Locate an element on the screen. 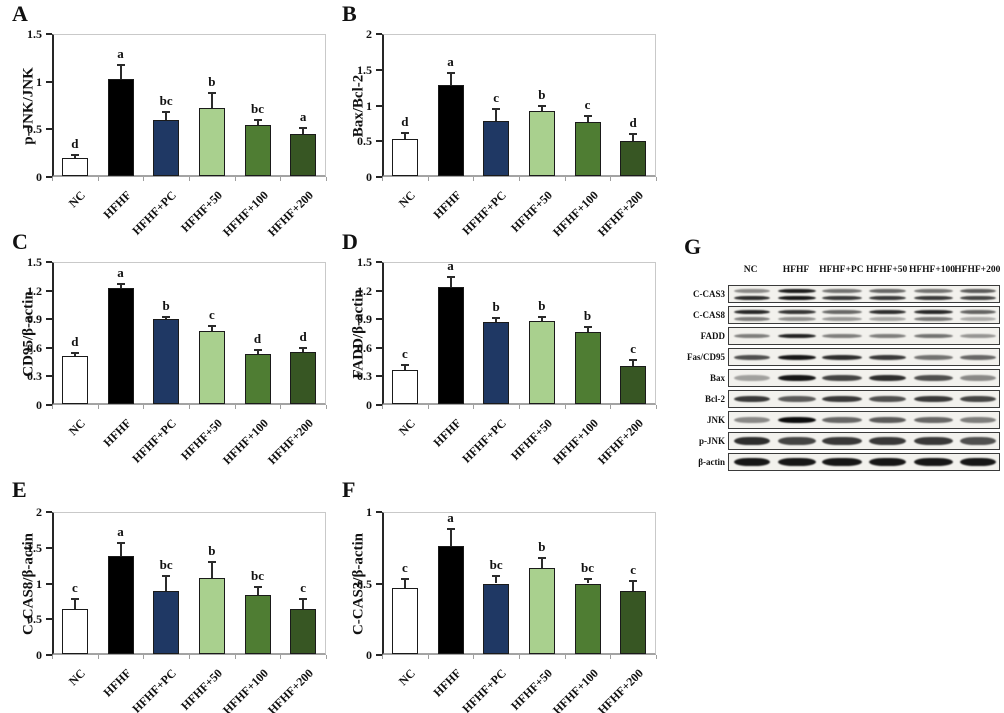  y-tick-label: 0.3 is located at coordinates (34, 376).